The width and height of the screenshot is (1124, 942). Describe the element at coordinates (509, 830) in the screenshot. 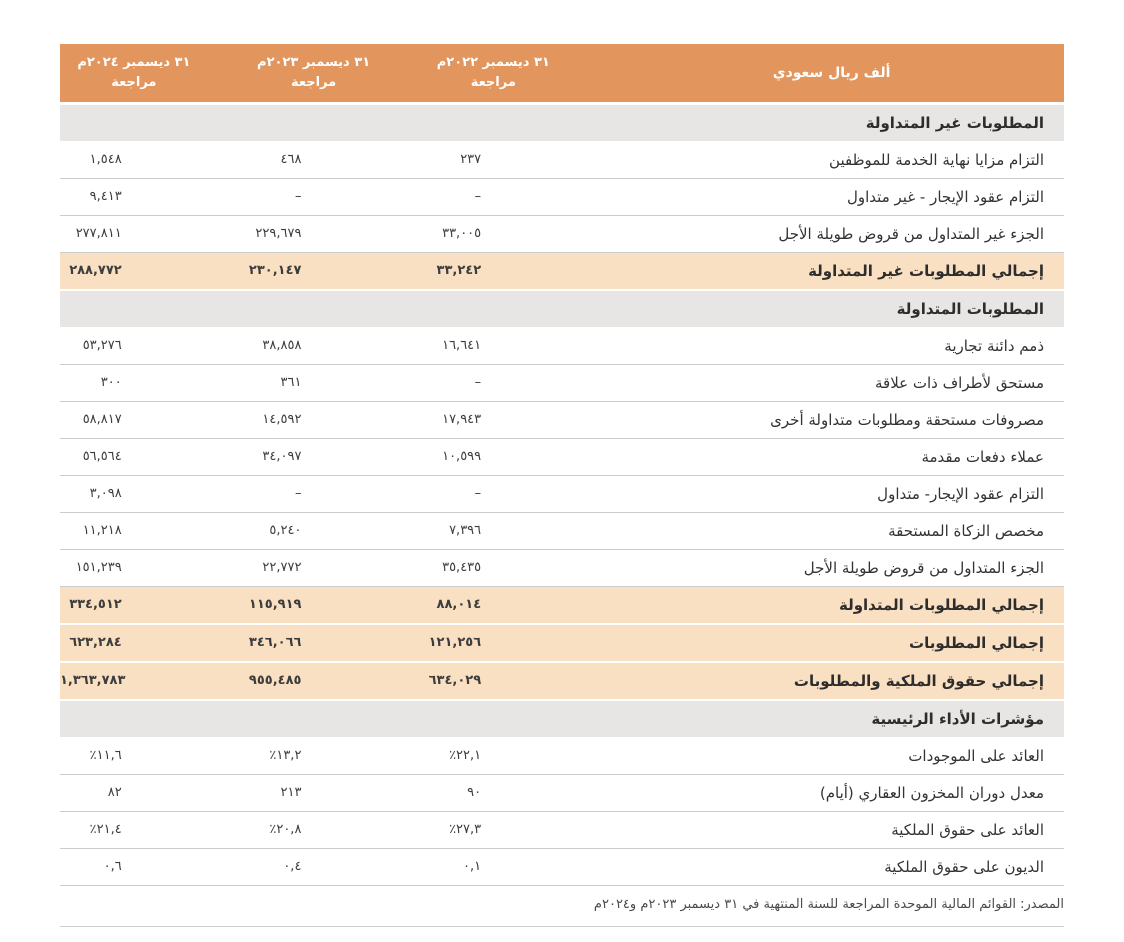

I see `value-2022: ٪٢٧,٣` at that location.